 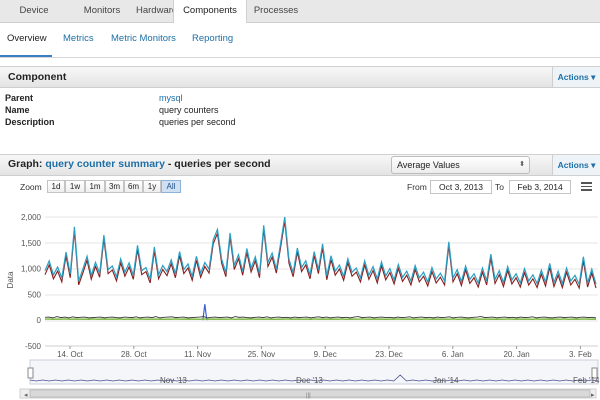 I want to click on to-label: To, so click(x=499, y=187).